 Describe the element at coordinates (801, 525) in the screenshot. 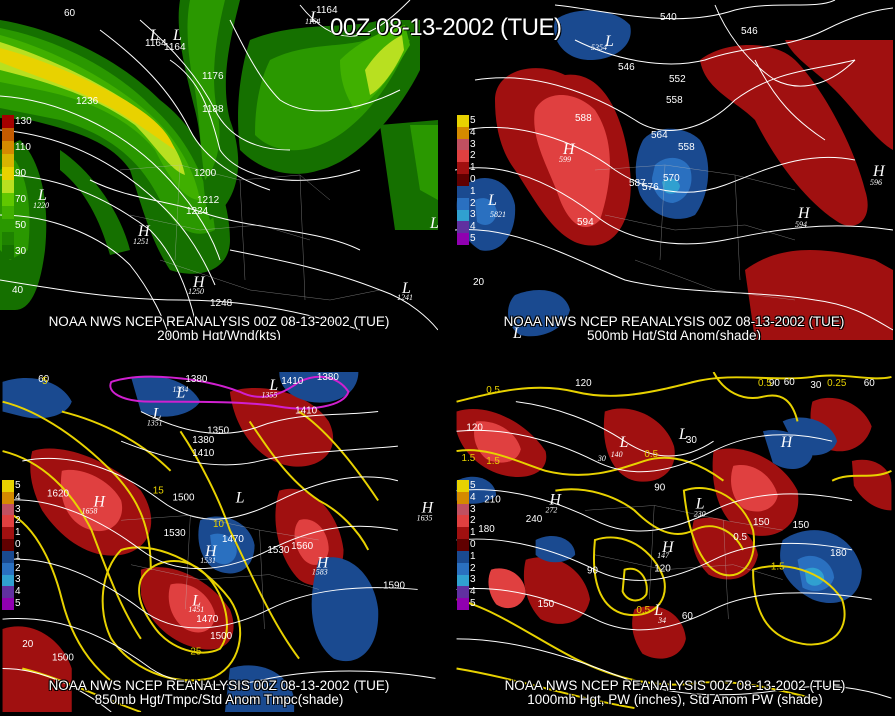

I see `contour-label: 150` at that location.